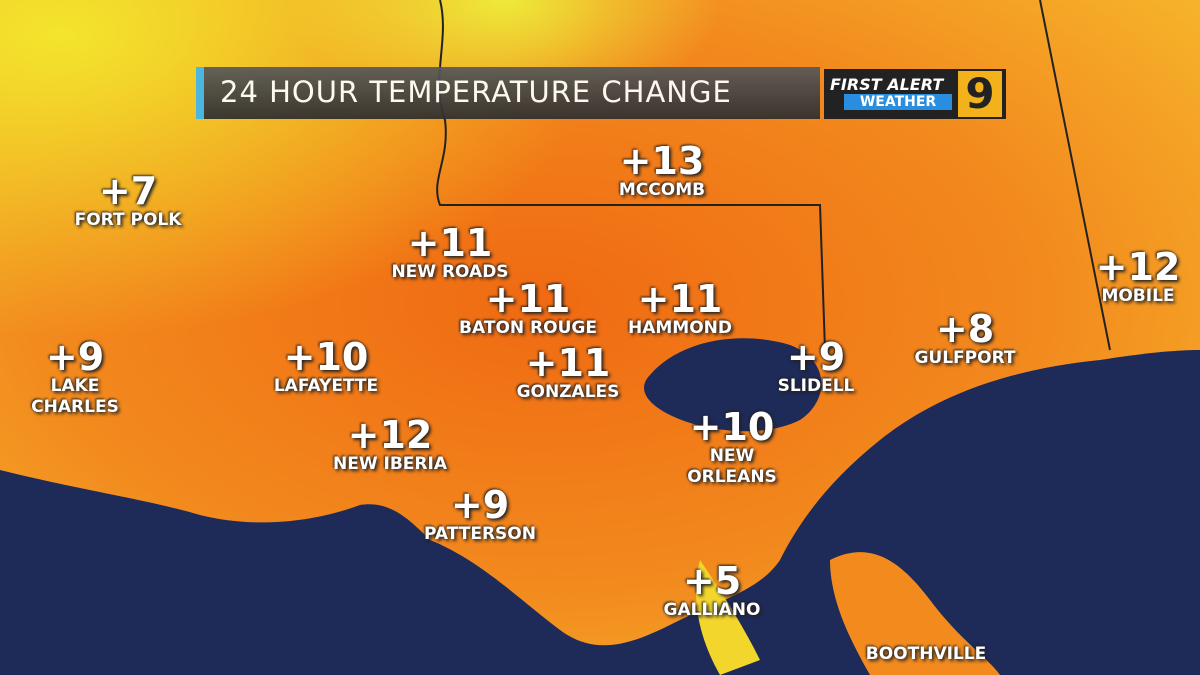  I want to click on city-name: FORT POLK, so click(128, 220).